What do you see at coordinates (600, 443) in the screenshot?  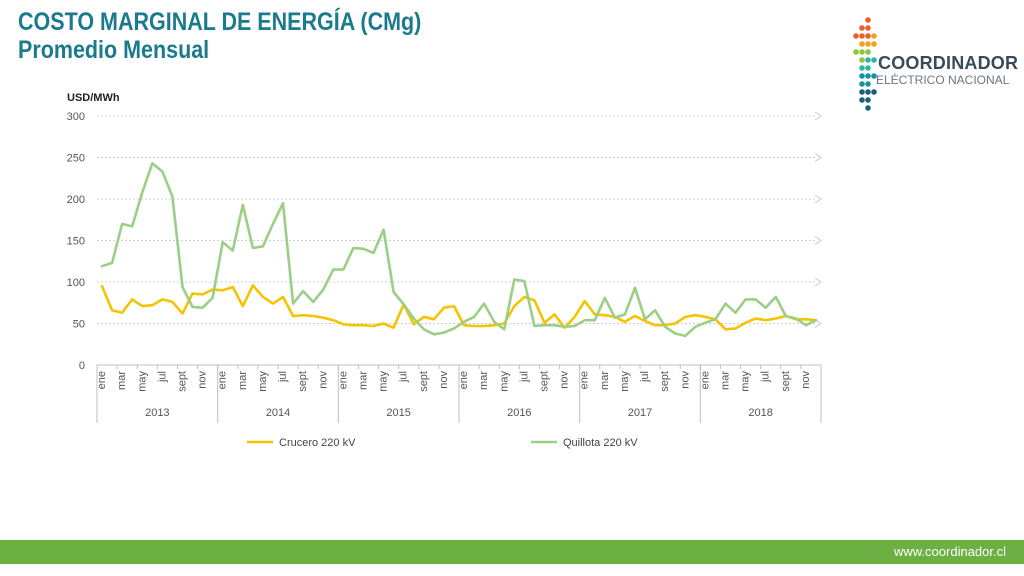 I see `legend-label: Quillota 220 kV` at bounding box center [600, 443].